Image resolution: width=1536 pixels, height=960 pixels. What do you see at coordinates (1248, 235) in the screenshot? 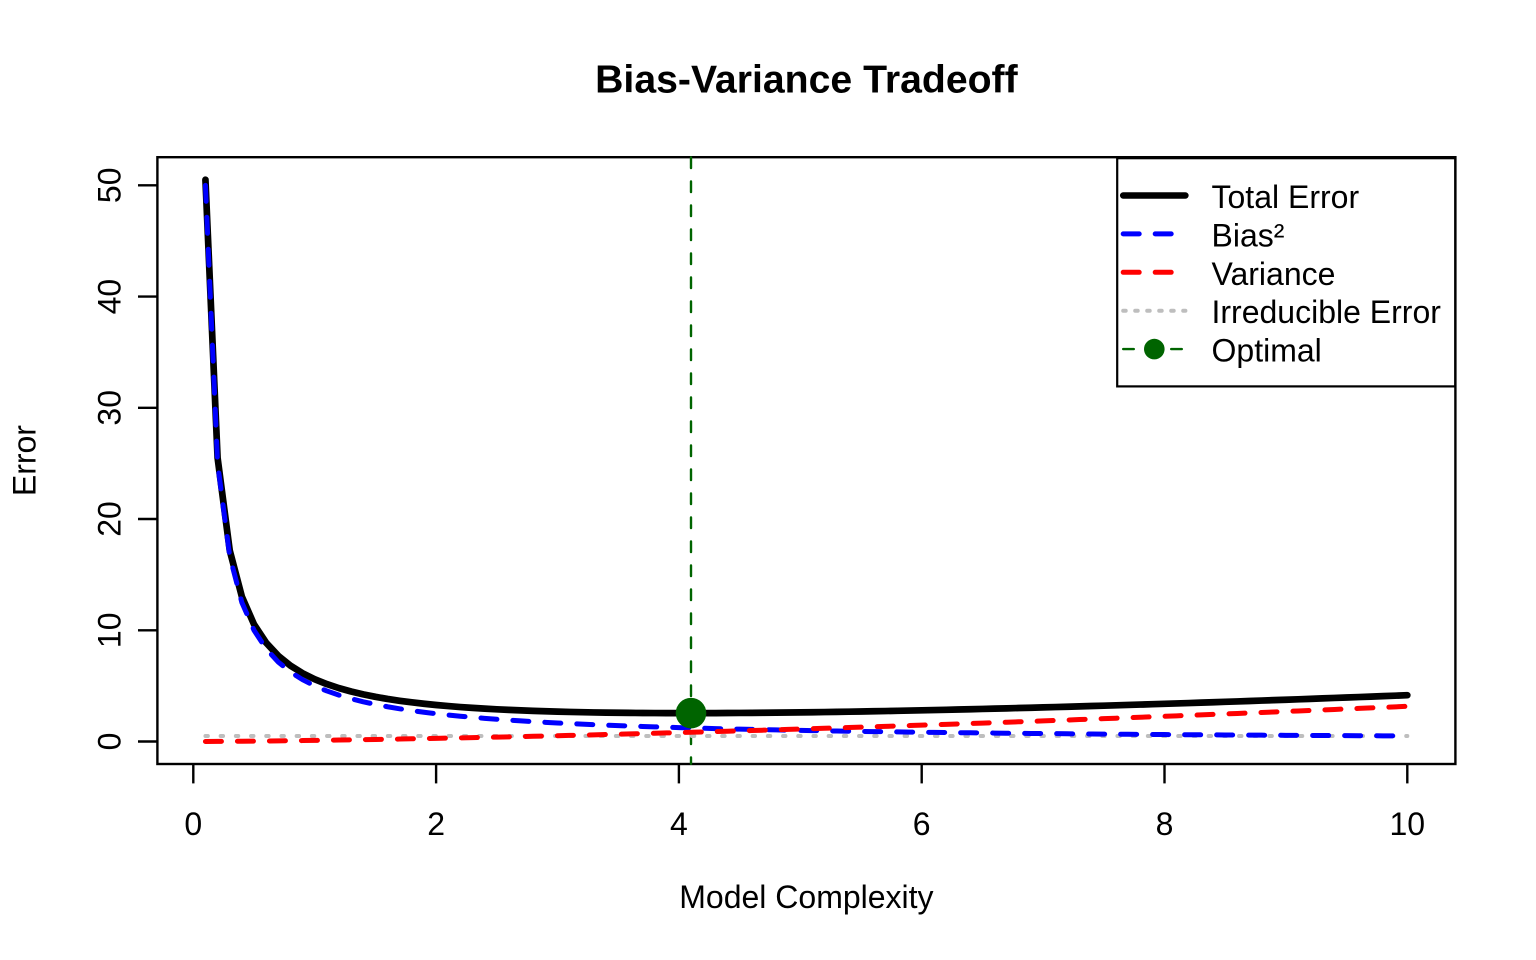
I see `svg-text: Bias²` at bounding box center [1248, 235].